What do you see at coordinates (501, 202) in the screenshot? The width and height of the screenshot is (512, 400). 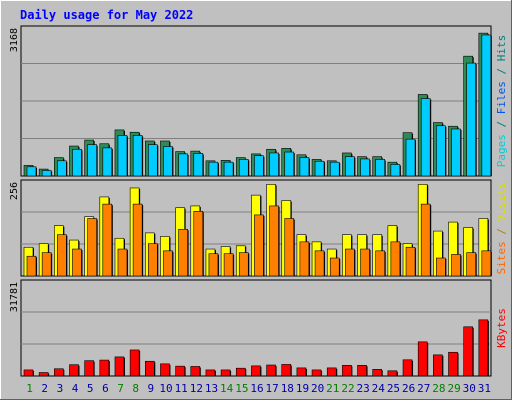 I see `axis-label-part: Visits` at bounding box center [501, 202].